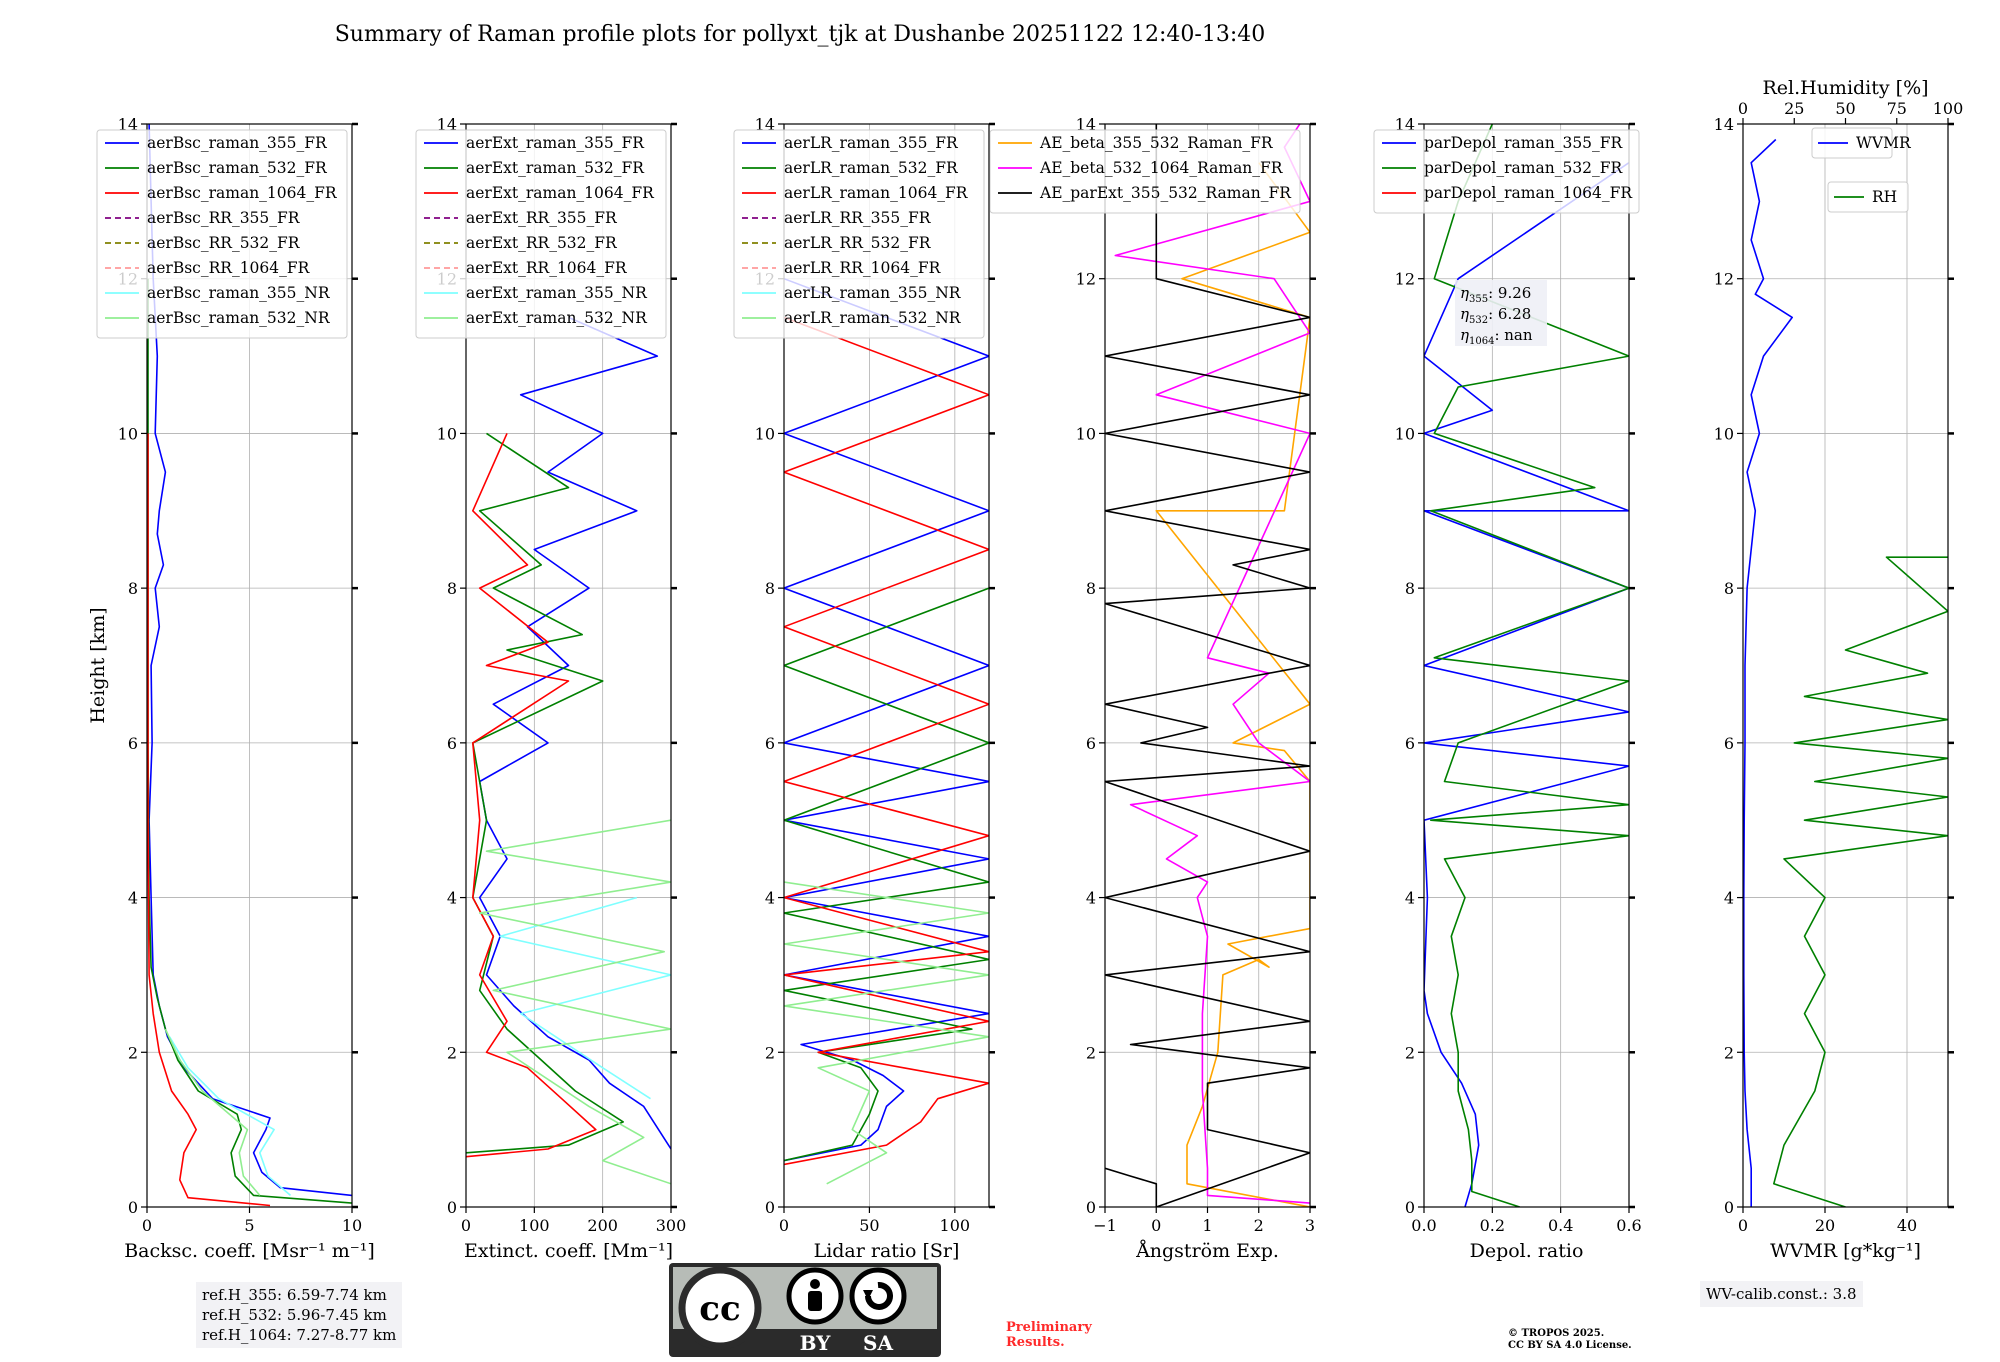  Describe the element at coordinates (1527, 1251) in the screenshot. I see `x-axis-label: Depol. ratio` at that location.